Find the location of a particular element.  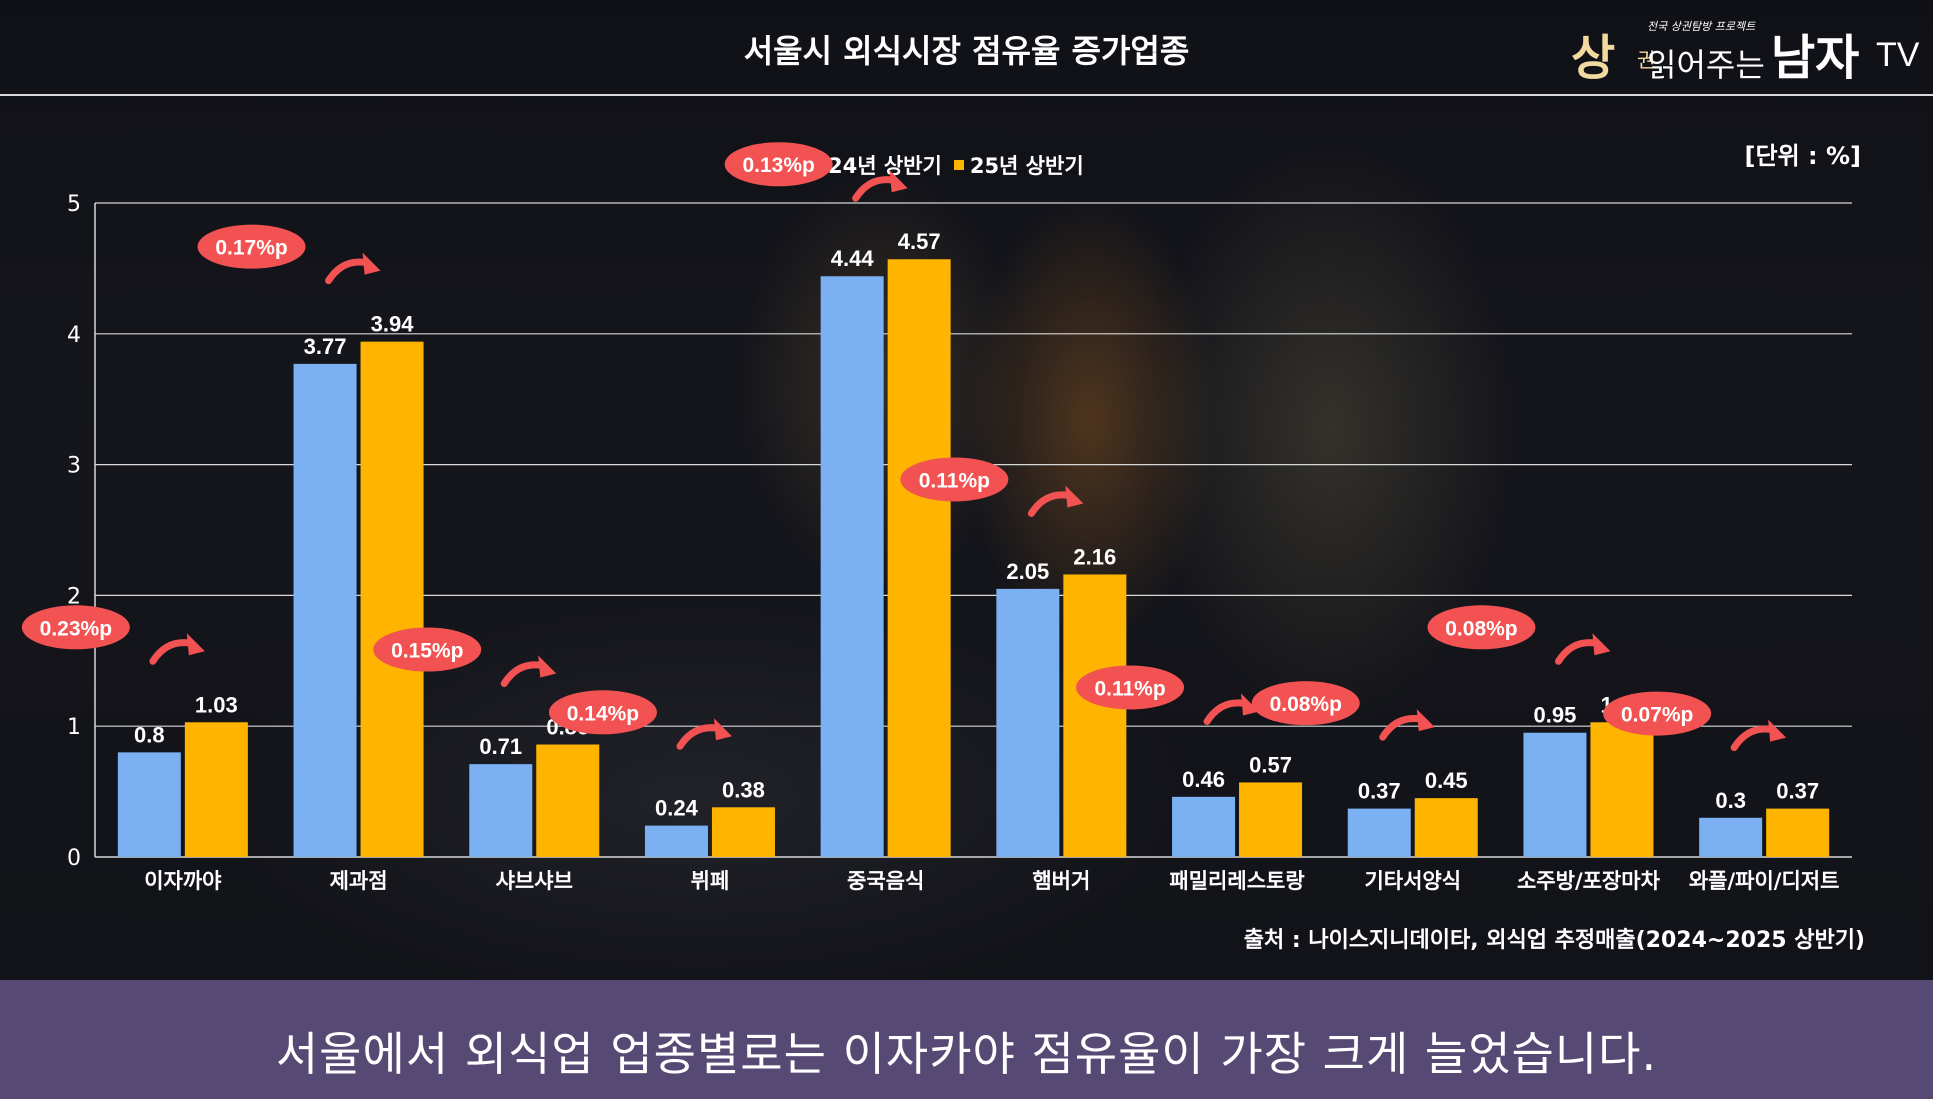

logo-part1: 상 is located at coordinates (1593, 58).